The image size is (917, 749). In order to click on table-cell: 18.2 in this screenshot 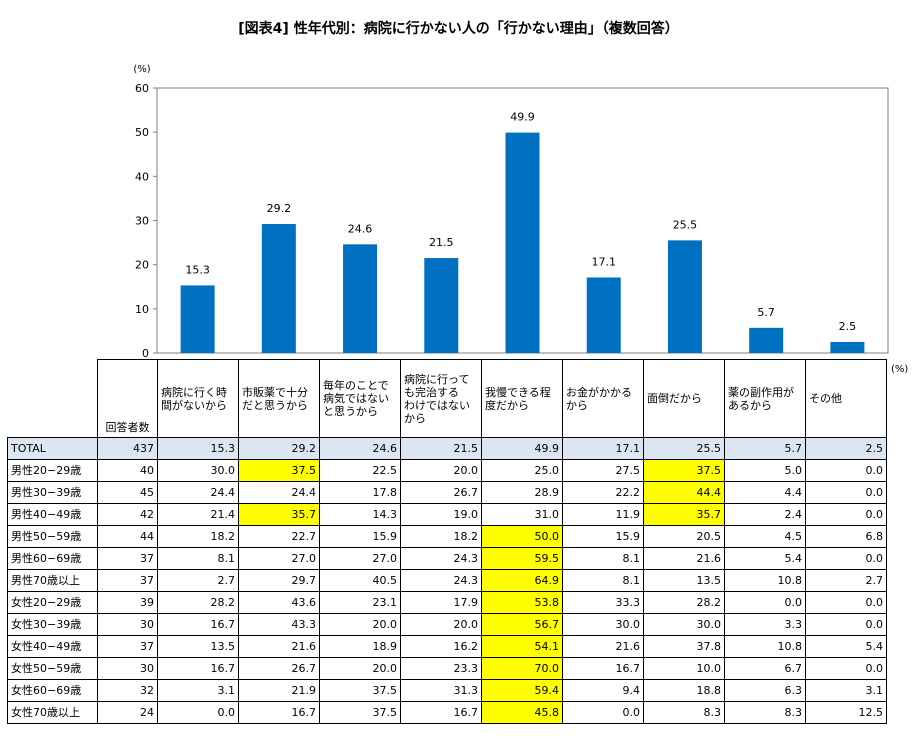, I will do `click(441, 536)`.